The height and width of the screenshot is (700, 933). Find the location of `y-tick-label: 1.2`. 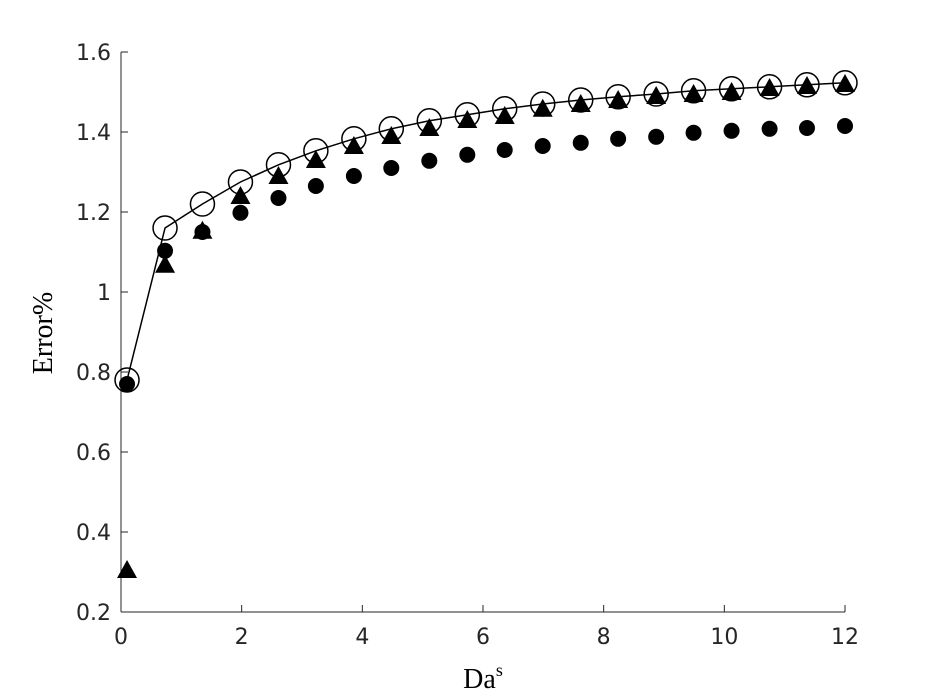

y-tick-label: 1.2 is located at coordinates (93, 213).